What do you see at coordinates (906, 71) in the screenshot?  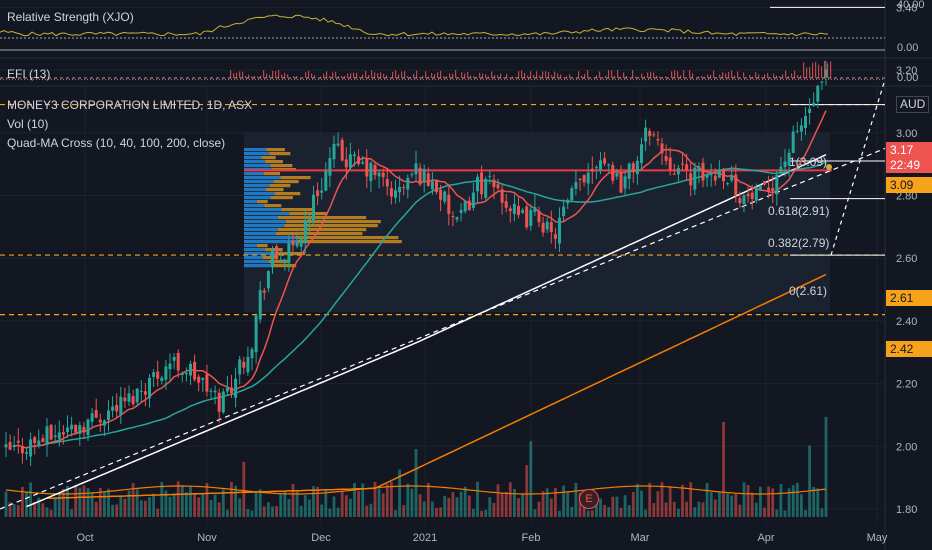 I see `price-tick-label: 3.20` at bounding box center [906, 71].